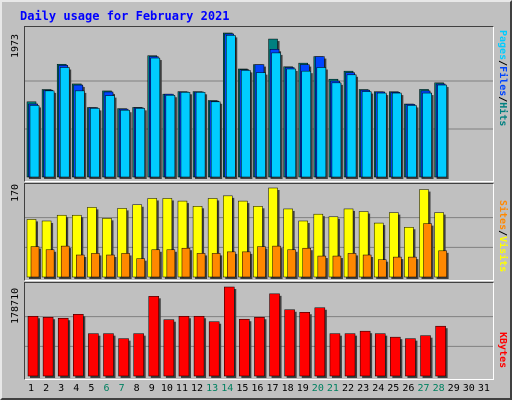  What do you see at coordinates (31, 388) in the screenshot?
I see `x-tick-label: 1` at bounding box center [31, 388].